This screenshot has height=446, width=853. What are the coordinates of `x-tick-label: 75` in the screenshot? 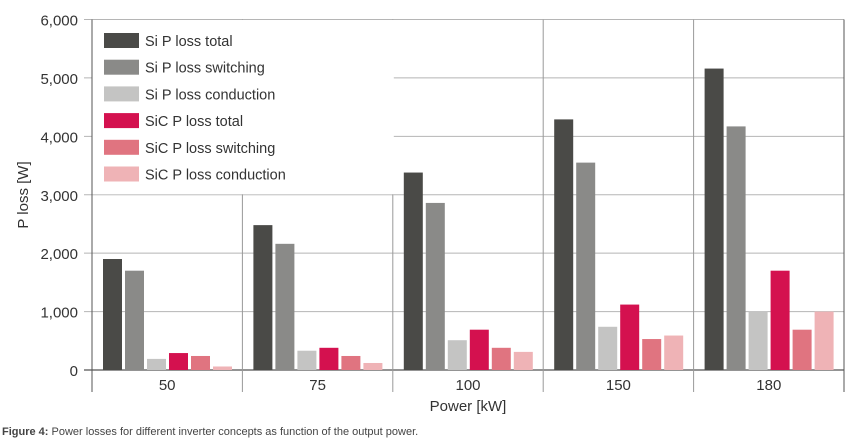 It's located at (317, 385).